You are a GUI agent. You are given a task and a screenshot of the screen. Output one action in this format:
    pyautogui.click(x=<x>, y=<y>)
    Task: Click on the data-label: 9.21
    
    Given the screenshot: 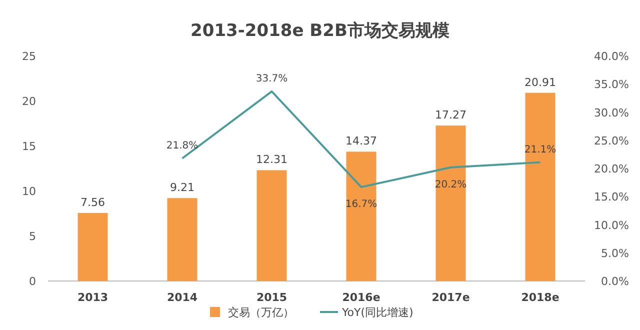 What is the action you would take?
    pyautogui.click(x=182, y=187)
    